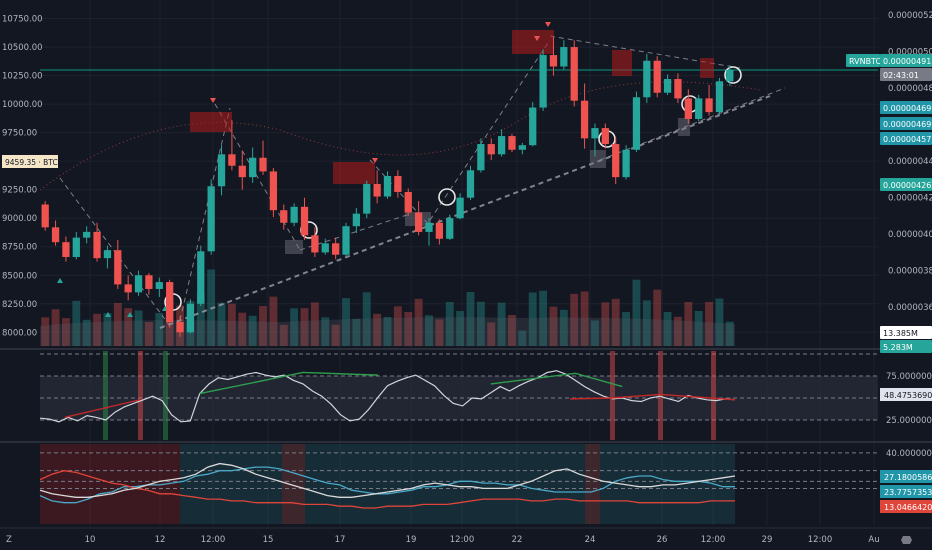  Describe the element at coordinates (289, 383) in the screenshot. I see `rsi-trend-segment` at that location.